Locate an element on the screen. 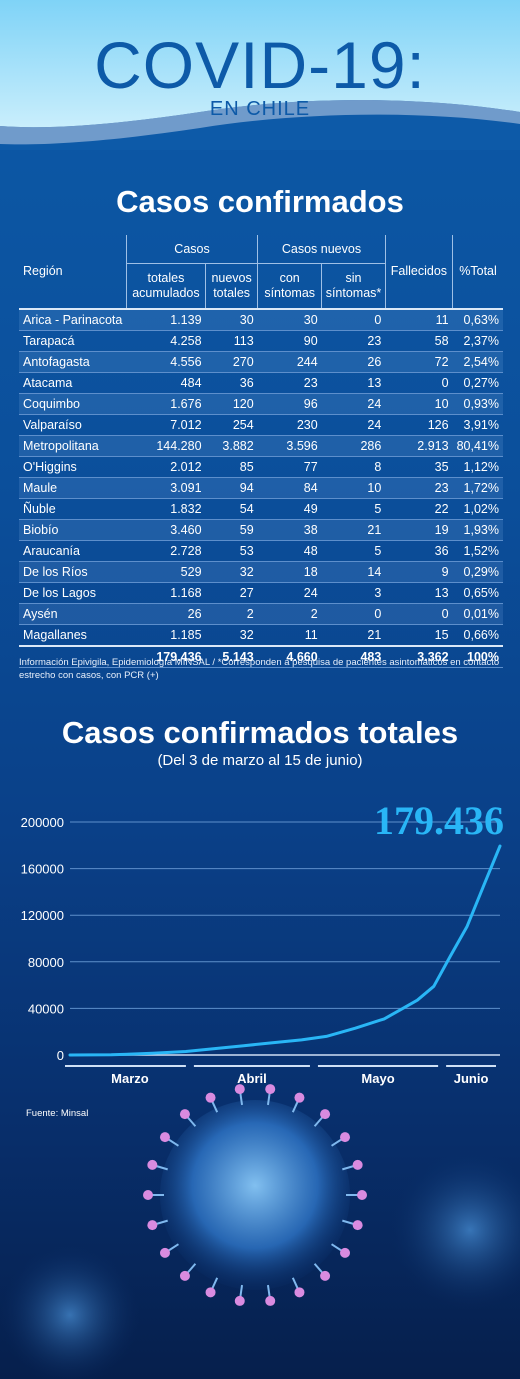  cell-con: 18 is located at coordinates (289, 572).